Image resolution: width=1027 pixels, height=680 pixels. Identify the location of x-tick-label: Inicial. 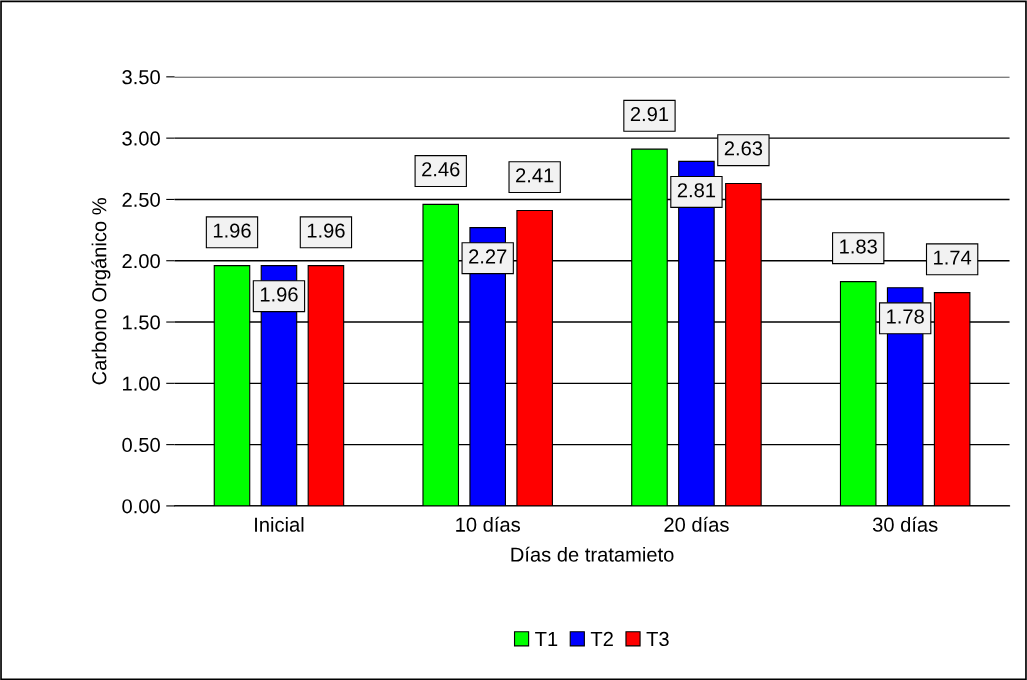
(279, 524).